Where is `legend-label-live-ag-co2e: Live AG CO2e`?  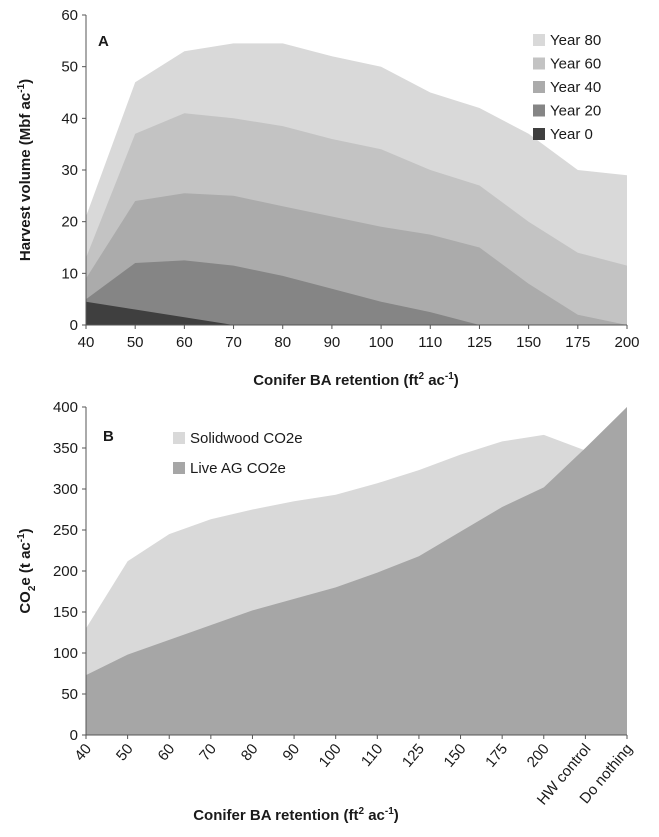 legend-label-live-ag-co2e: Live AG CO2e is located at coordinates (238, 468).